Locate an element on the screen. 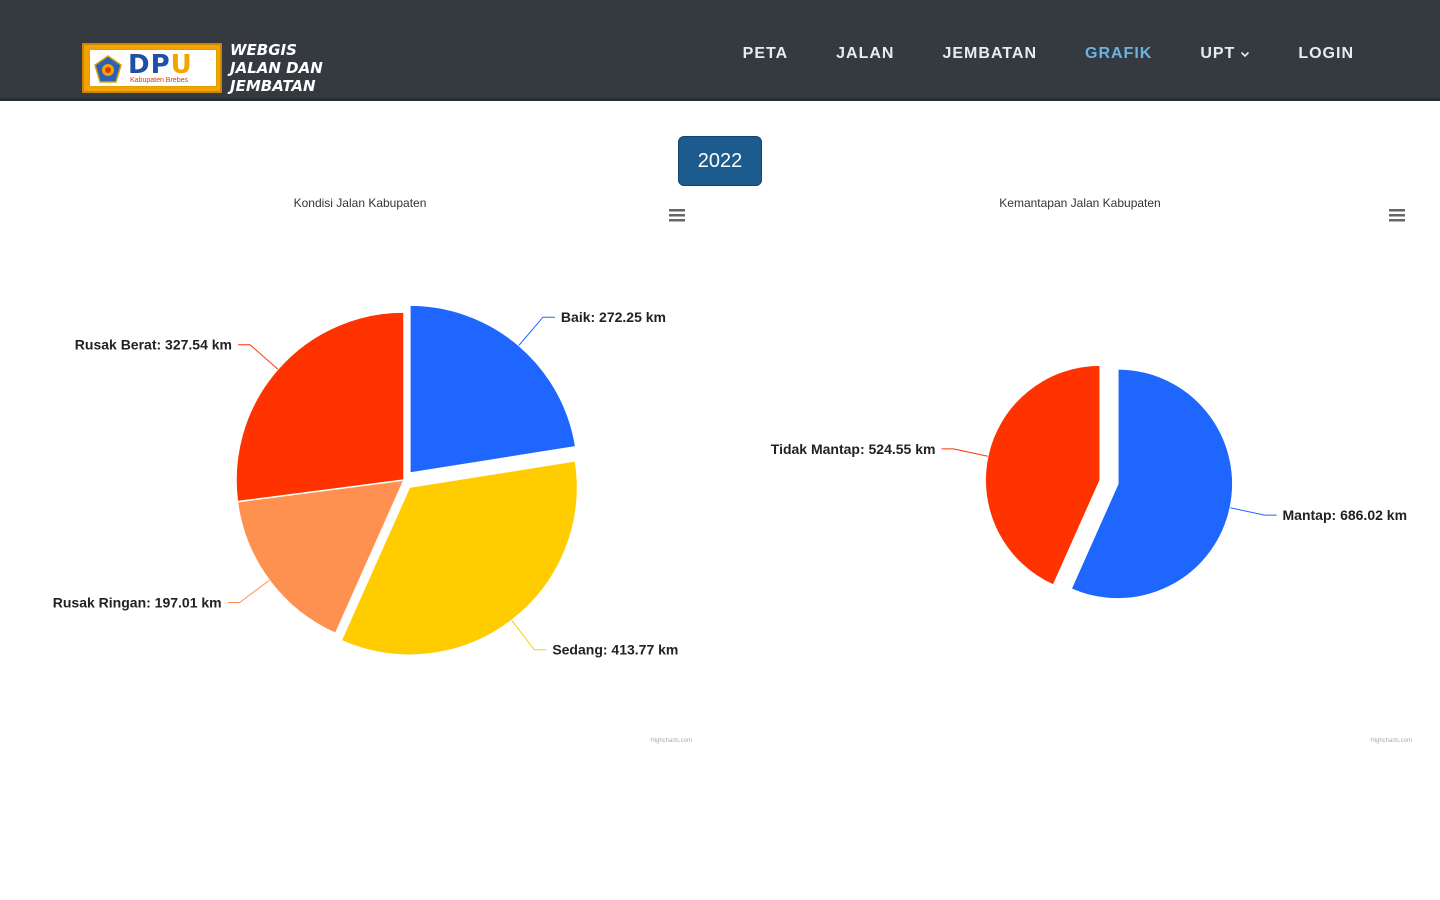 Image resolution: width=1440 pixels, height=900 pixels. nav-grafik: GRAFIK is located at coordinates (1119, 53).